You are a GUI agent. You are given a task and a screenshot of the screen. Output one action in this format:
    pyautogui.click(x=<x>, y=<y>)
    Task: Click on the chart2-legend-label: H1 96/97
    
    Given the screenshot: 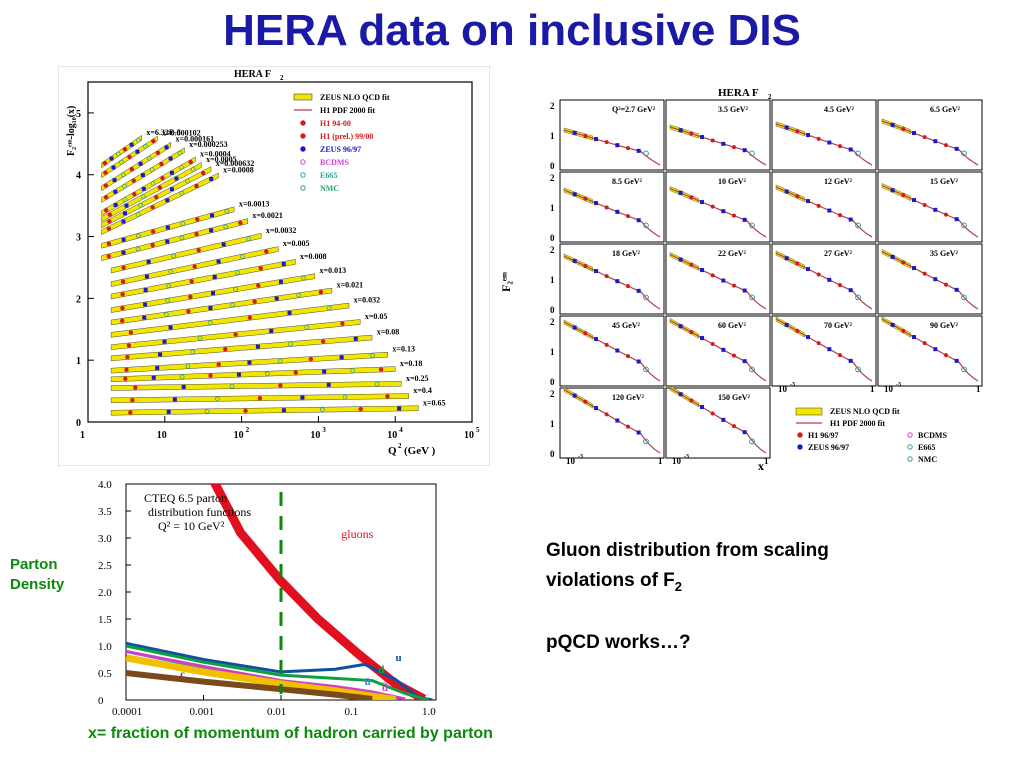 What is the action you would take?
    pyautogui.click(x=823, y=435)
    